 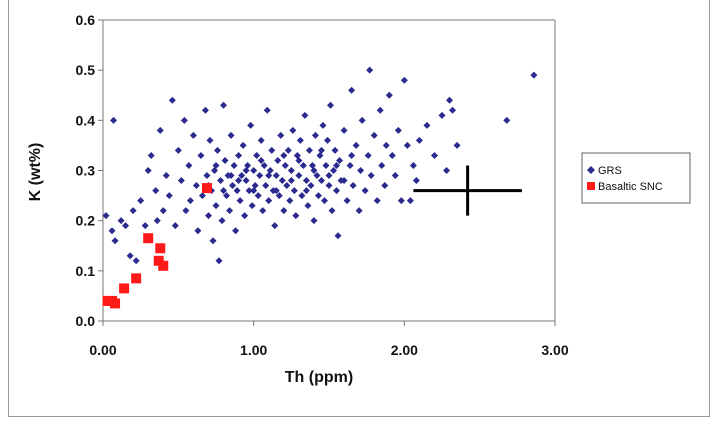 I want to click on y-tick-label: 0.1, so click(x=86, y=271).